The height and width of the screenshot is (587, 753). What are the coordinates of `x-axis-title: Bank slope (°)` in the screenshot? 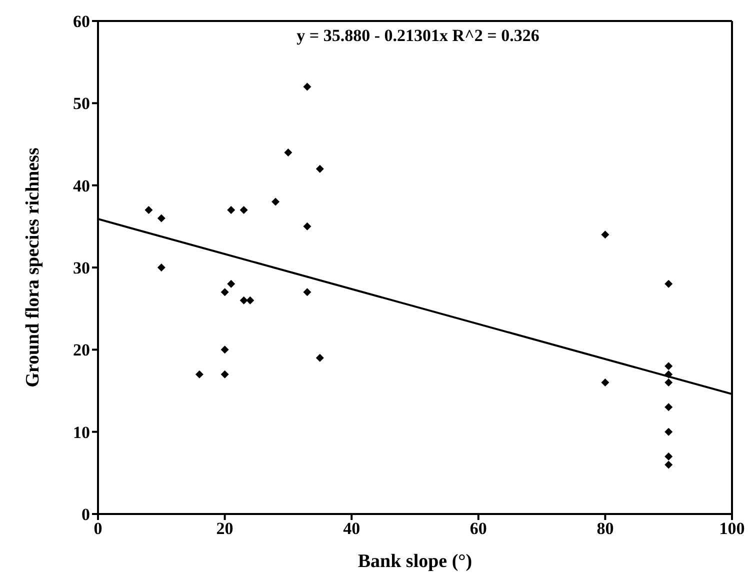 It's located at (415, 561).